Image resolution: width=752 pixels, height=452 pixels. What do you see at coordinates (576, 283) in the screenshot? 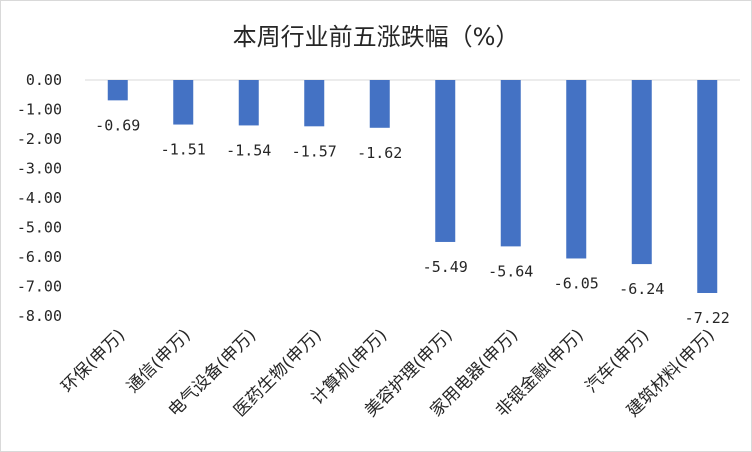
I see `data-label: -6.05` at bounding box center [576, 283].